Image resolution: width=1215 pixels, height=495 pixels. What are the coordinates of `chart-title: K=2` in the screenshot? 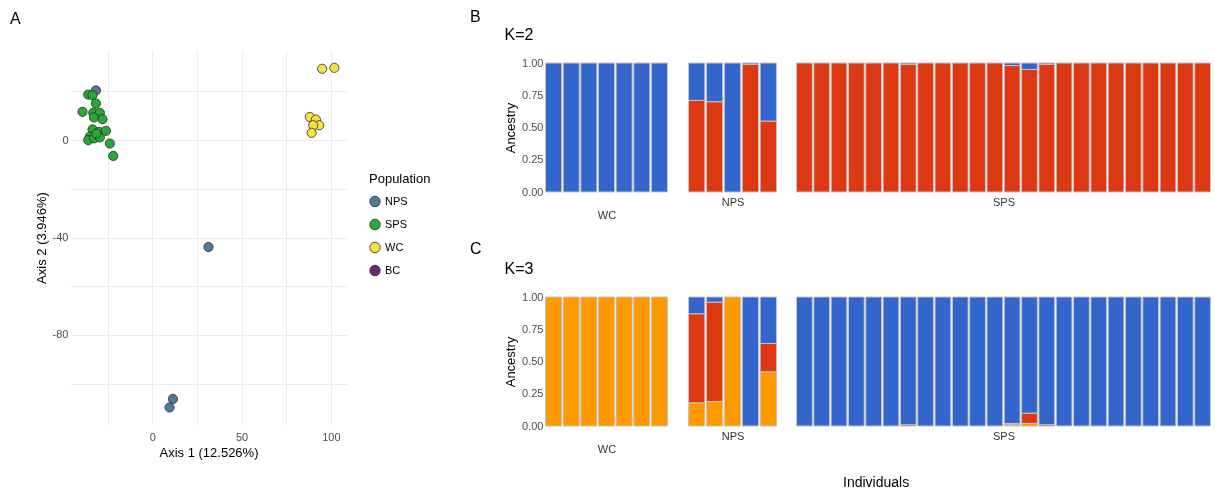 It's located at (519, 34).